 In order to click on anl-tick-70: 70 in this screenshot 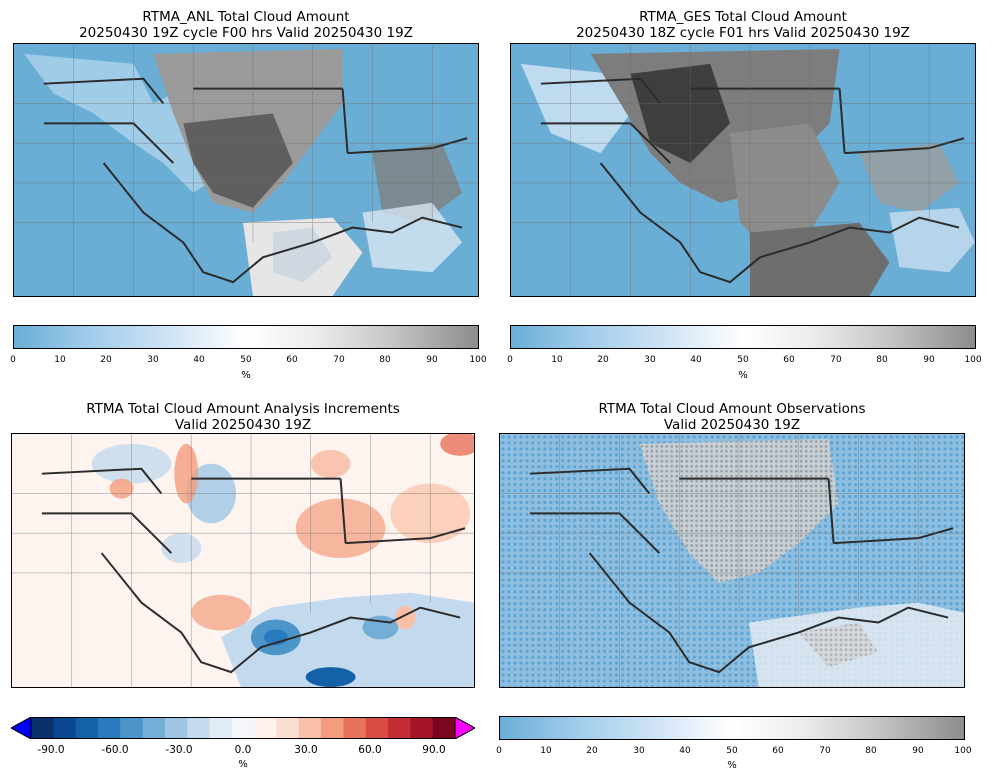, I will do `click(339, 360)`.